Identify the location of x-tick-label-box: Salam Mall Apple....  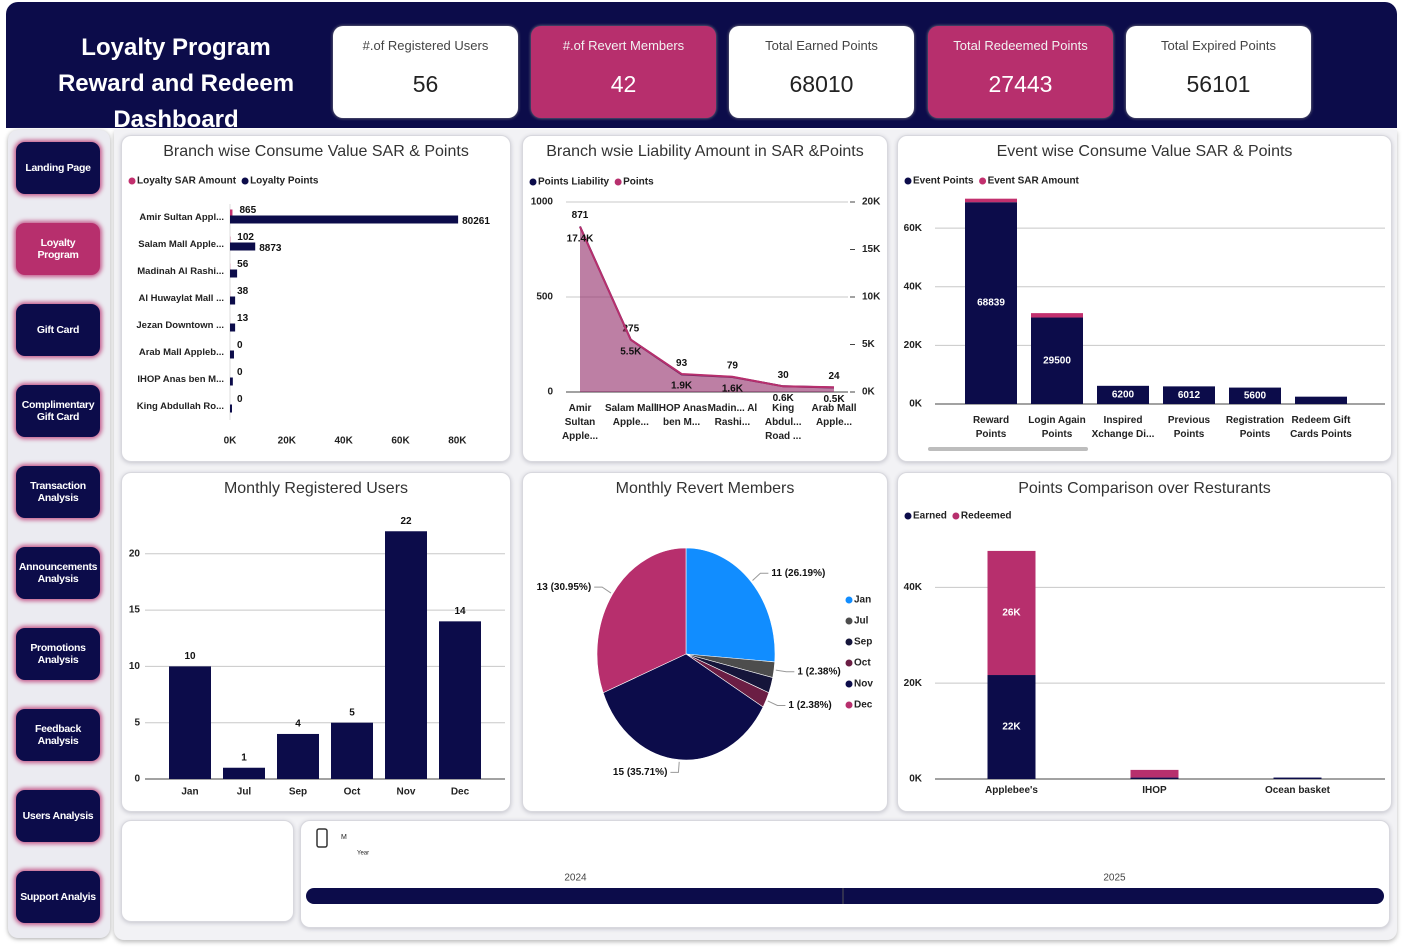
(631, 415).